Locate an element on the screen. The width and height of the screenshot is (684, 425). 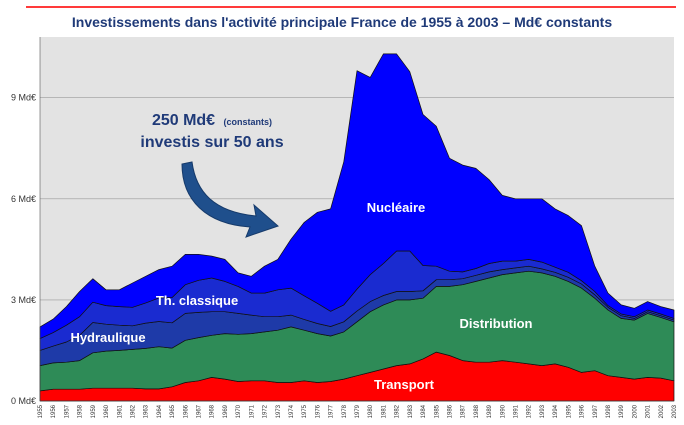
x-tick-label: 1985 is located at coordinates (437, 411).